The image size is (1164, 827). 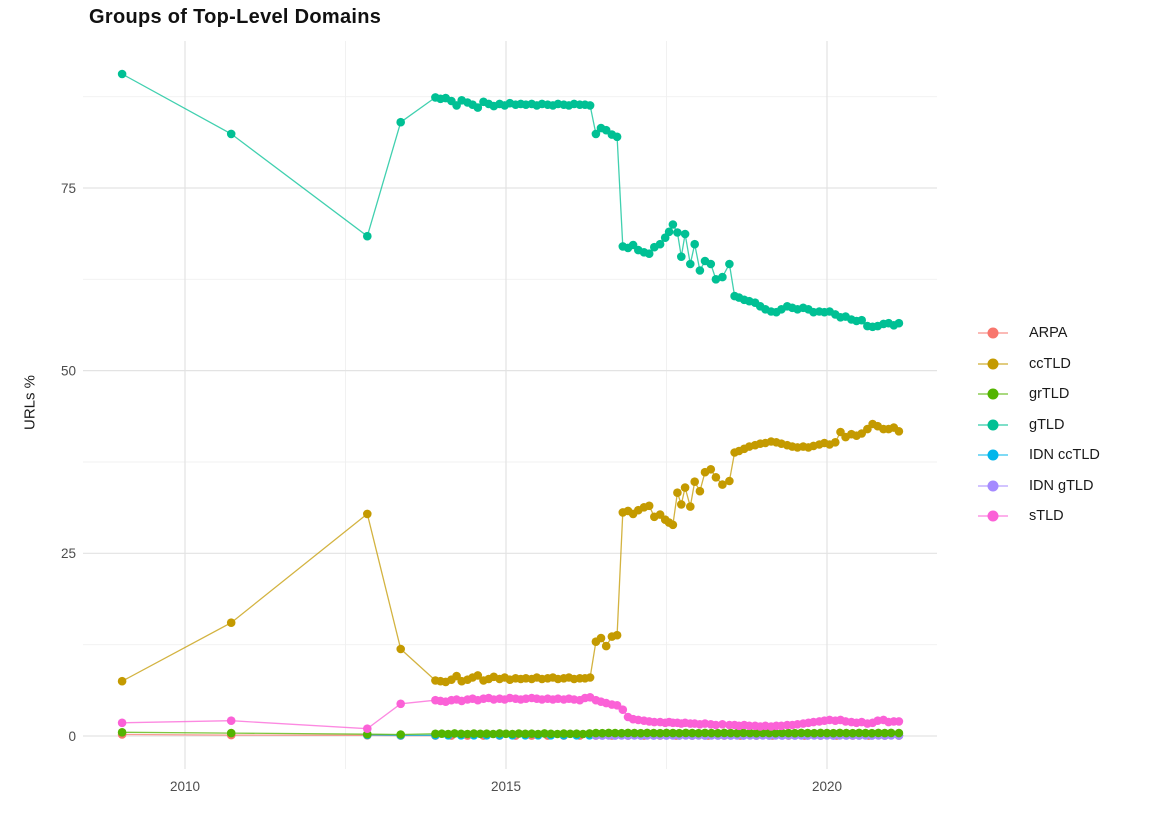 What do you see at coordinates (68, 370) in the screenshot?
I see `y-tick-label: 50` at bounding box center [68, 370].